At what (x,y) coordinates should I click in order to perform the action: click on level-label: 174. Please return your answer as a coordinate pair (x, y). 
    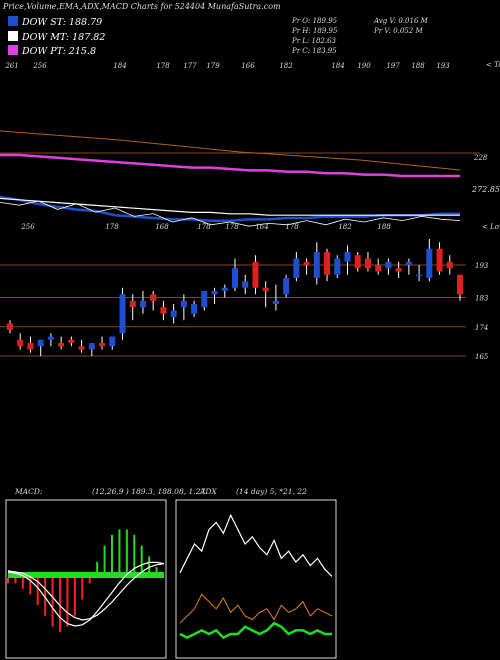
    Looking at the image, I should click on (481, 328).